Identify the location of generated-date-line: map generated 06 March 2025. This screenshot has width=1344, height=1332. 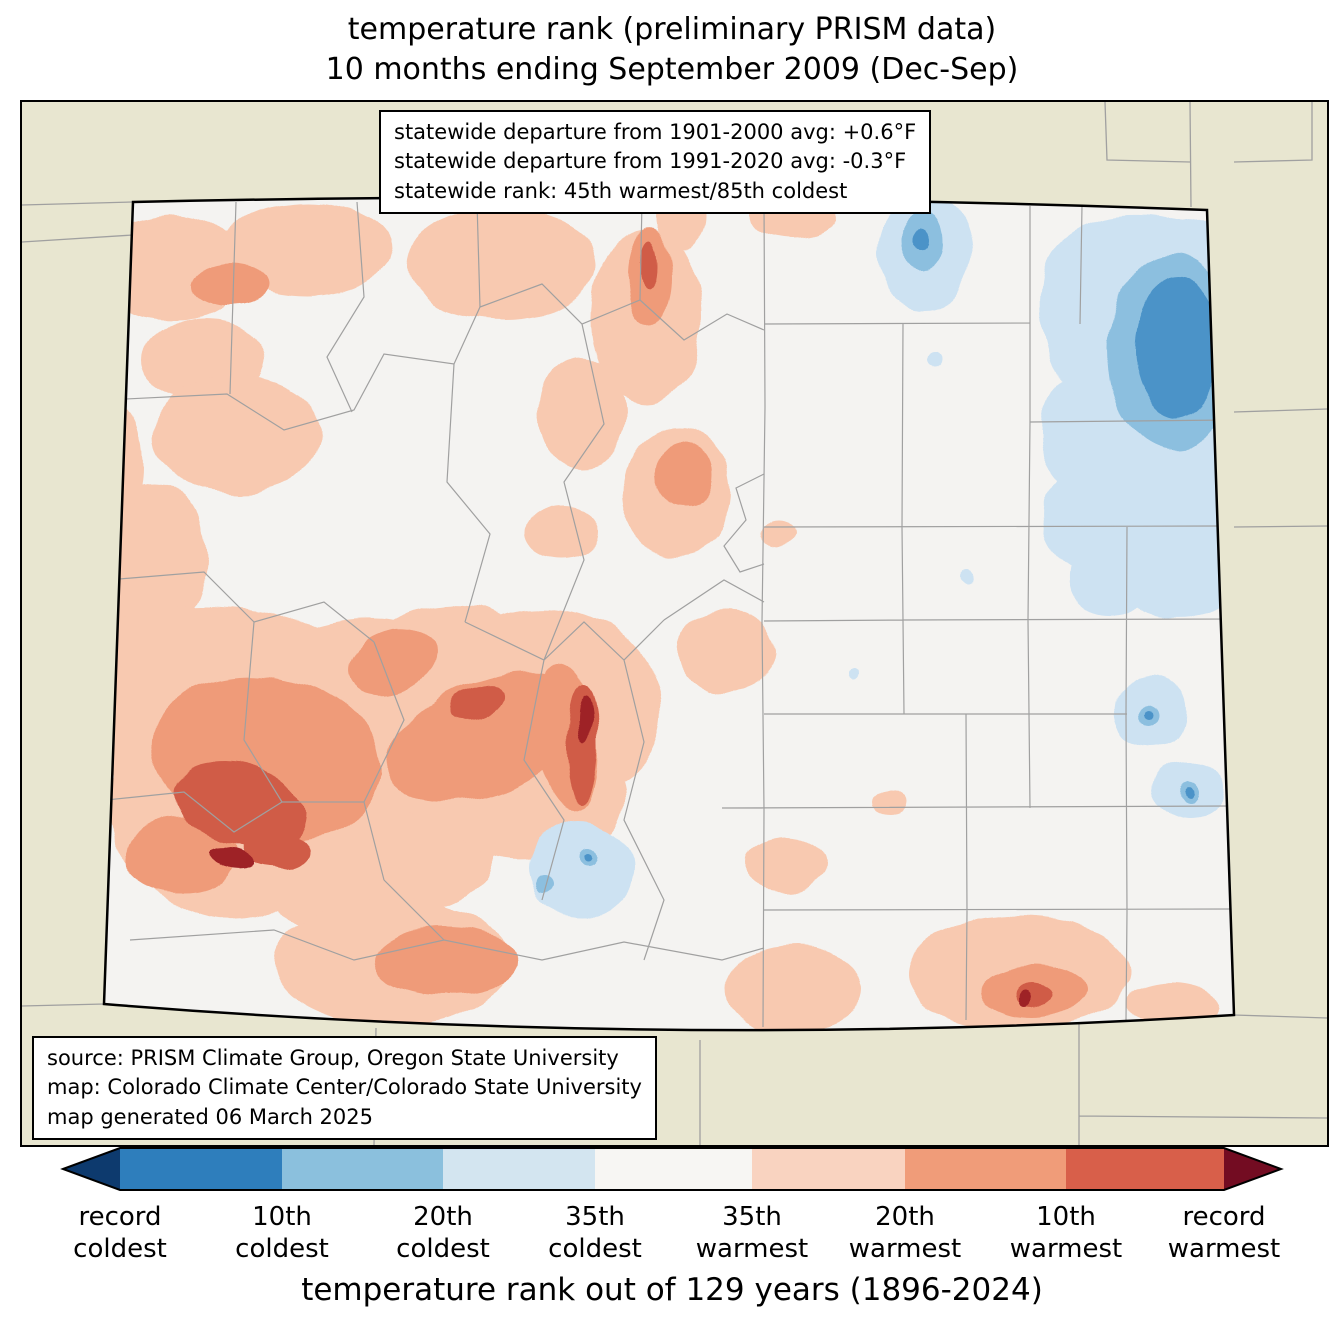
(210, 1116).